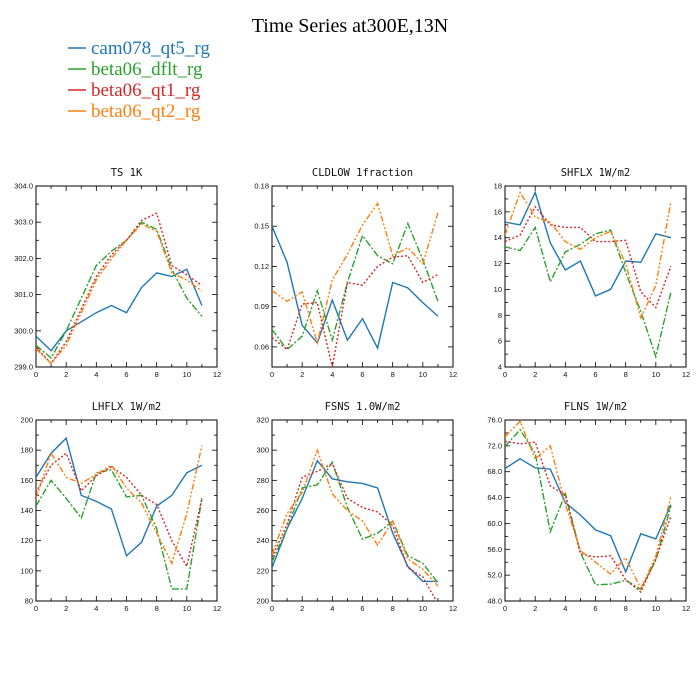  Describe the element at coordinates (494, 601) in the screenshot. I see `y-tick-label: 48.0` at that location.